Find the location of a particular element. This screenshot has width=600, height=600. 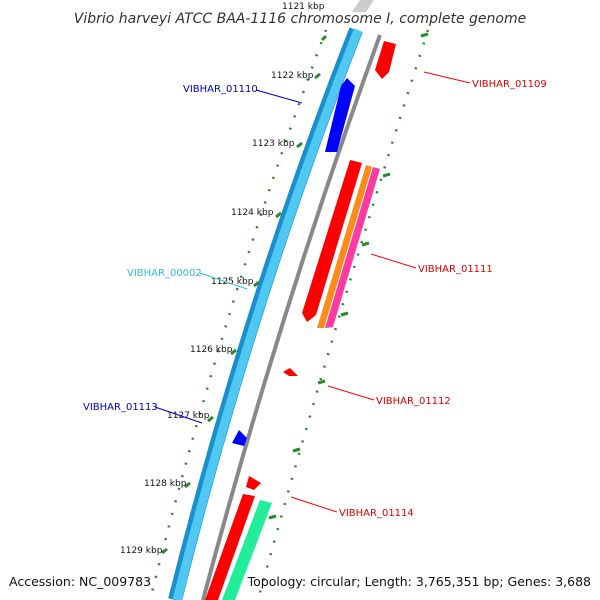

tick-label-1127: 1127 kbp is located at coordinates (188, 416).